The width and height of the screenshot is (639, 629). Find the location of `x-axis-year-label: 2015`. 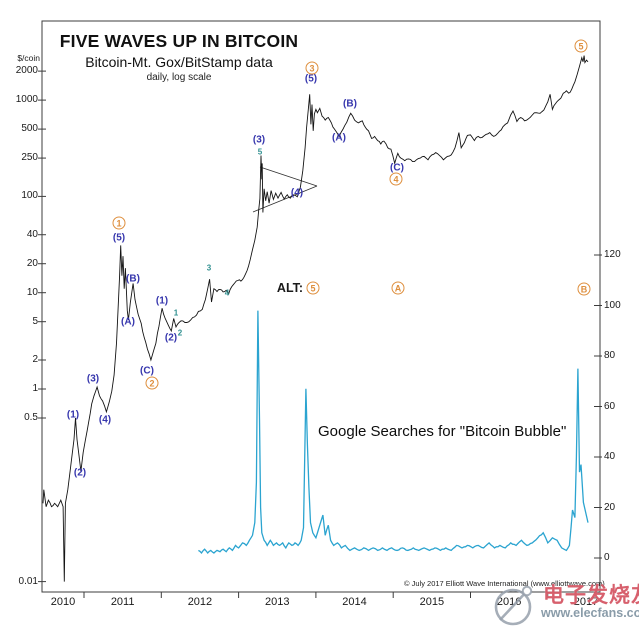

x-axis-year-label: 2015 is located at coordinates (432, 602).